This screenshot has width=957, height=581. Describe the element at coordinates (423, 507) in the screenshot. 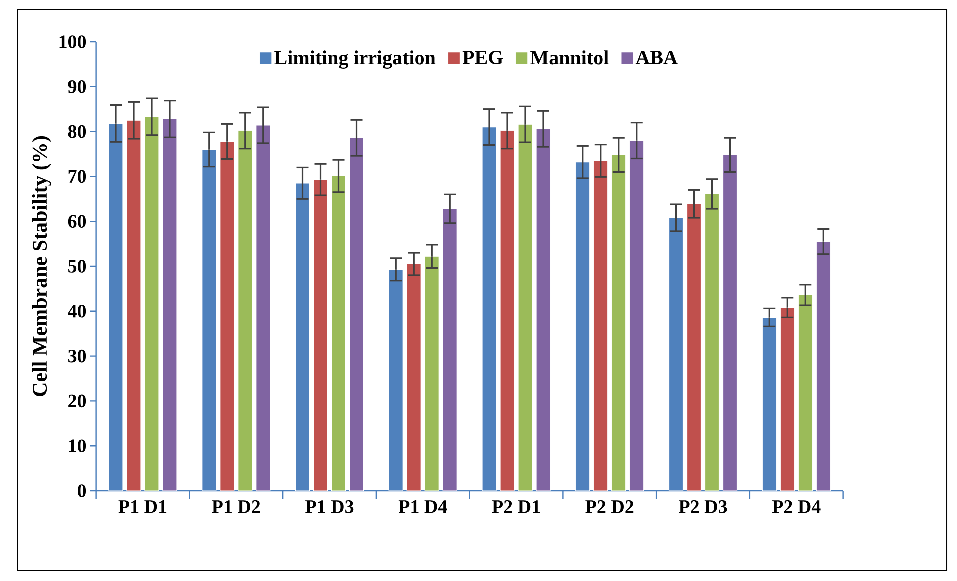

I see `x-tick-label: P1 D4` at that location.